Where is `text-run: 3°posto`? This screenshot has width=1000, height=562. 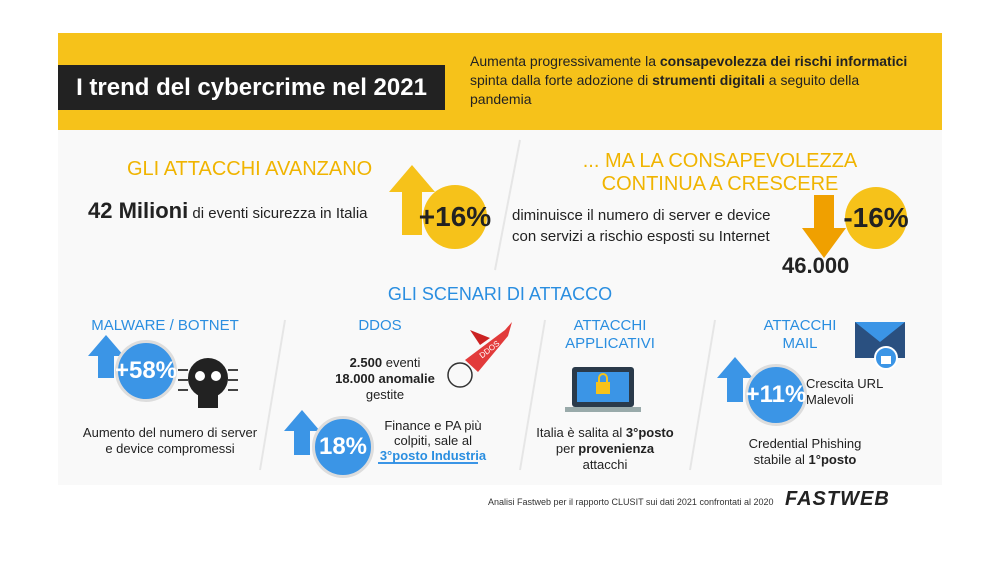
text-run: 3°posto is located at coordinates (649, 432).